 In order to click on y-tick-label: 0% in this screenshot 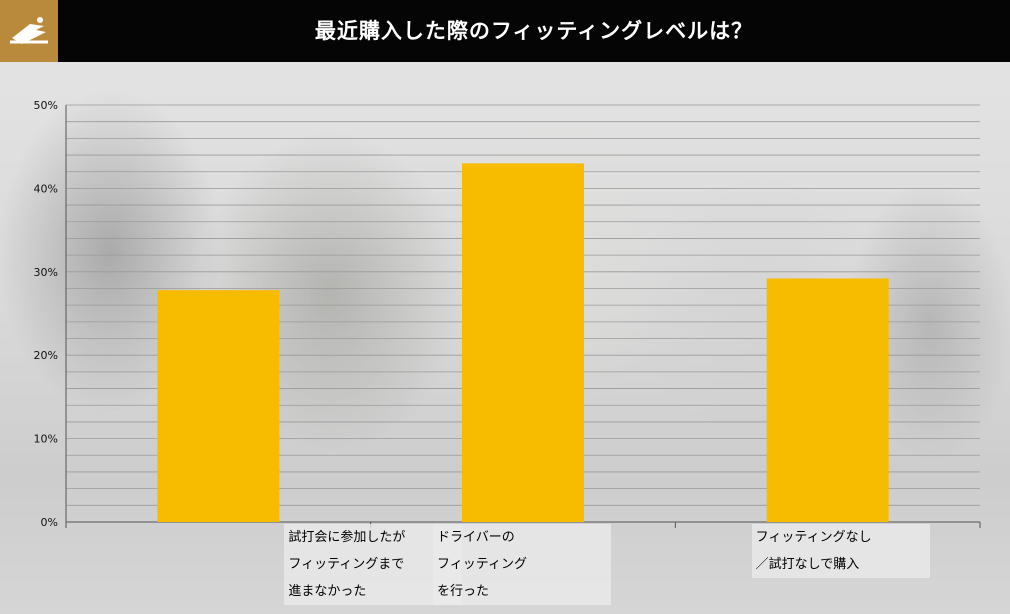, I will do `click(49, 522)`.